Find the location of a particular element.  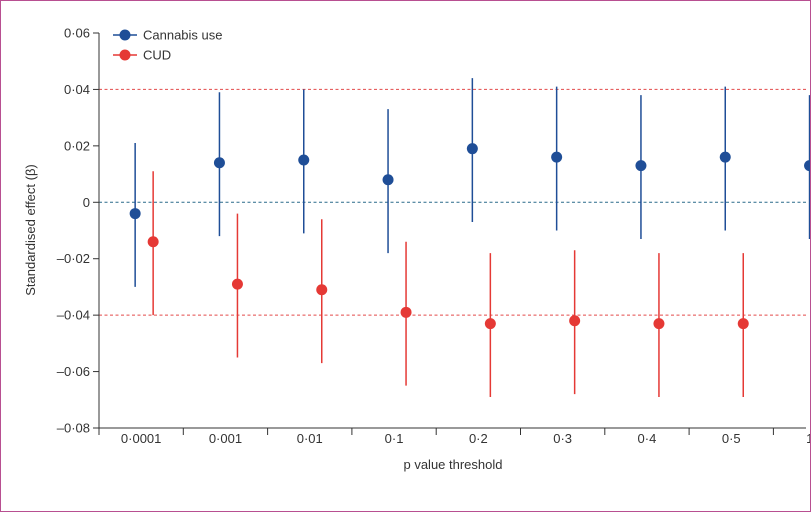

y-axis-ticks: 0·06 0·04 0·02 0 –0·02 –0·04 –0·06 –0·08 is located at coordinates (78, 231).